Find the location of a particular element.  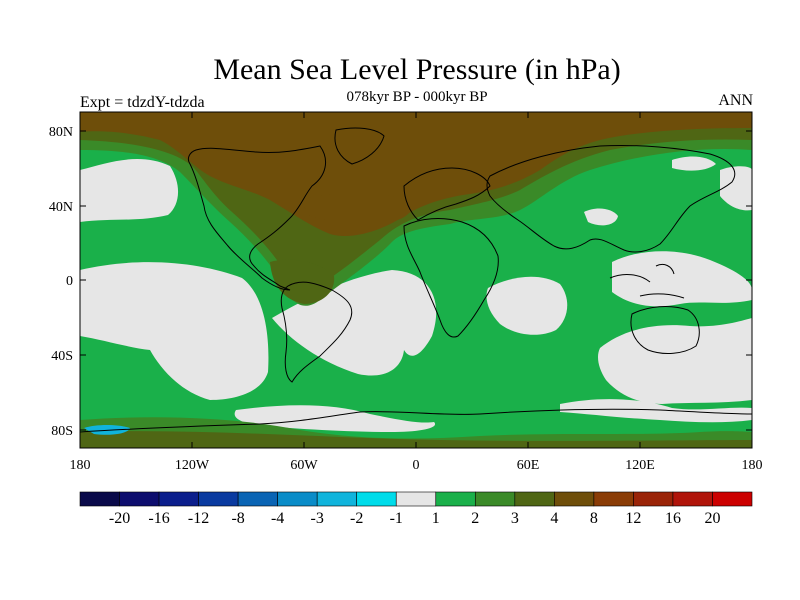

colorbar is located at coordinates (416, 499).